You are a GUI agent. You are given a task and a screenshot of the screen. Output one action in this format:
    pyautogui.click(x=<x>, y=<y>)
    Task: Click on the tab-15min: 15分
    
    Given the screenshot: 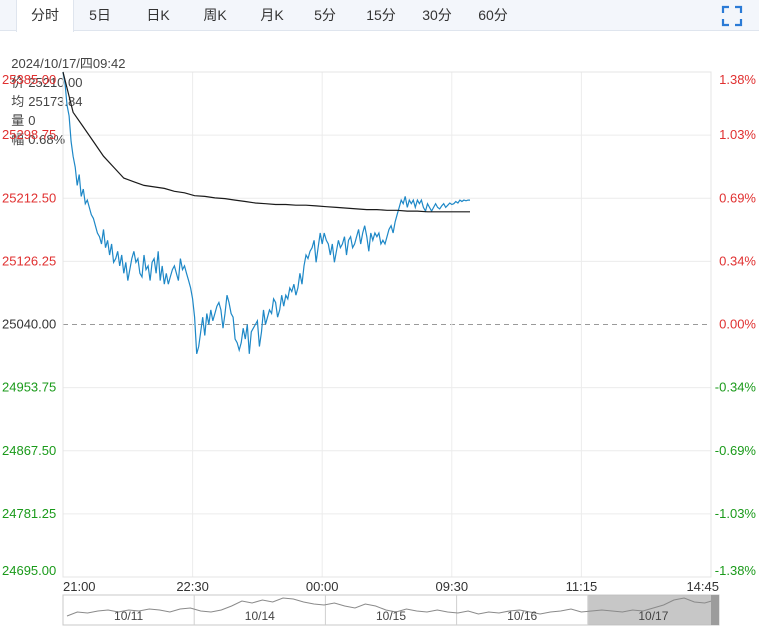 What is the action you would take?
    pyautogui.click(x=381, y=15)
    